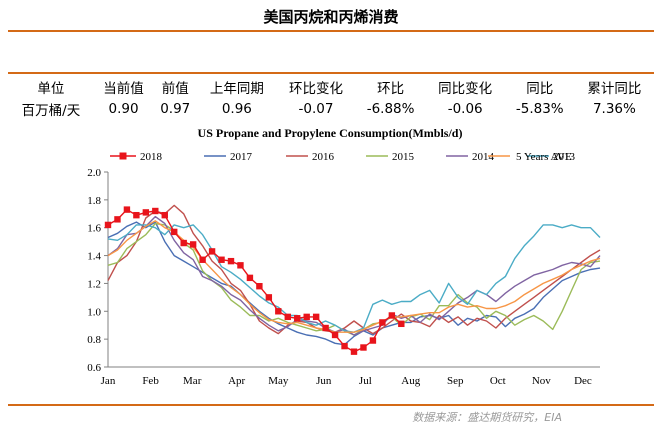 The image size is (662, 425). I want to click on legend-label: 5 Years AVE, so click(544, 157).